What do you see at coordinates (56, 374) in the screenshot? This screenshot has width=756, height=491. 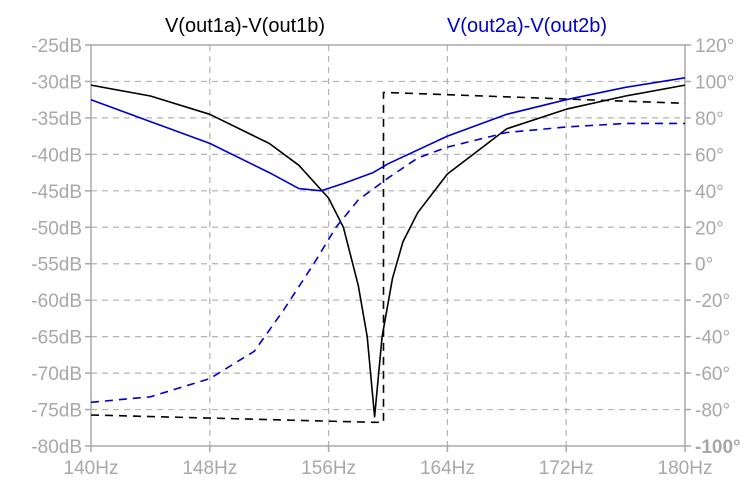 I see `y-left-tick-label: -70dB` at bounding box center [56, 374].